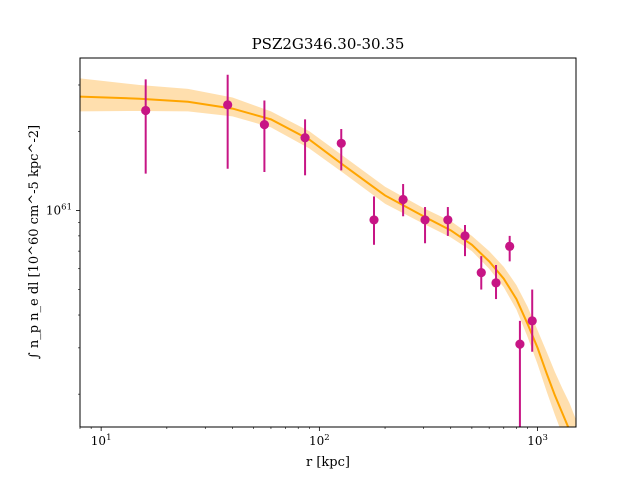 The height and width of the screenshot is (480, 640). I want to click on chart-title: PSZ2G346.30-30.35, so click(328, 44).